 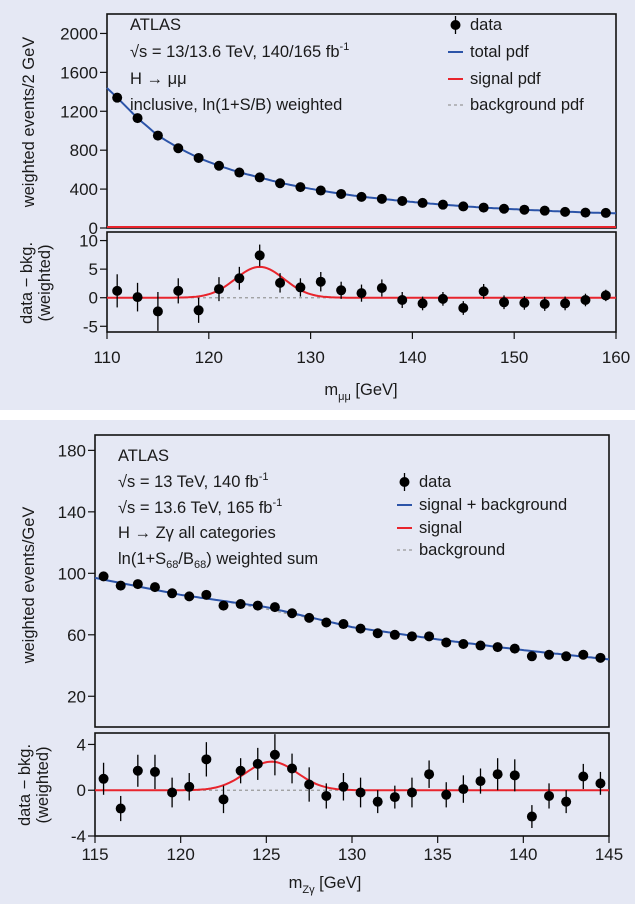 I want to click on y-axis-label: weighted events/2 GeV, so click(x=29, y=123).